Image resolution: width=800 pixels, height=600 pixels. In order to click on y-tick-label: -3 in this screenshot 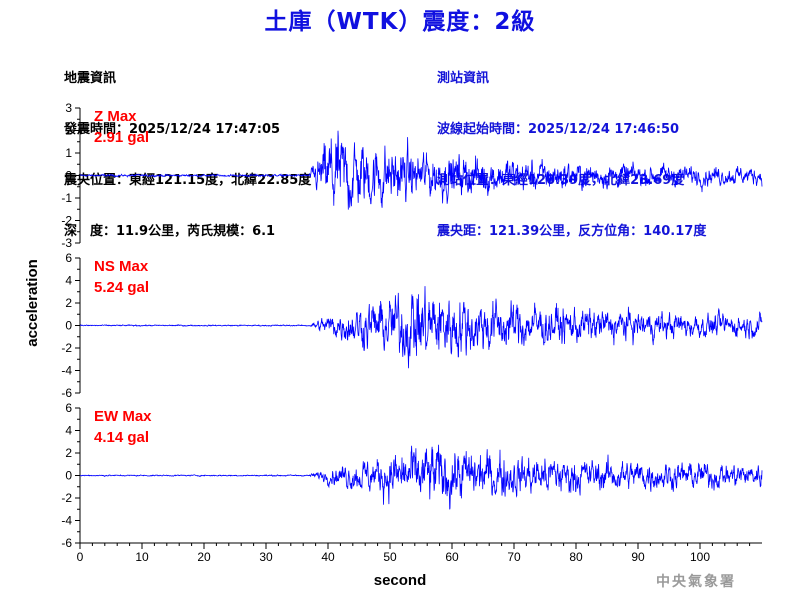, I will do `click(66, 243)`.